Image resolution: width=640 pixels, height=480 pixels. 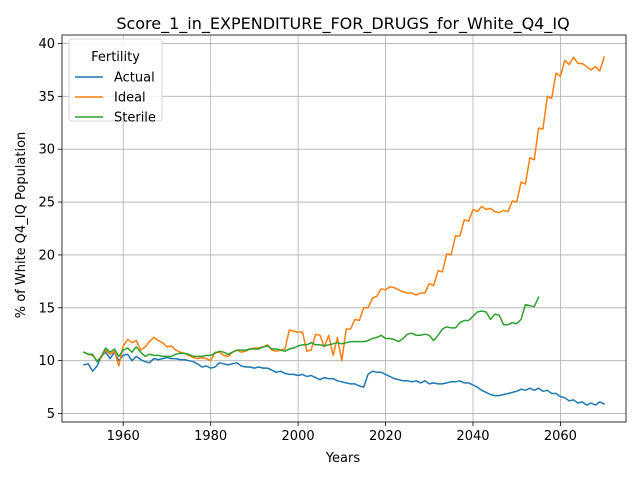 I want to click on y-tick-label: 40, so click(x=46, y=44).